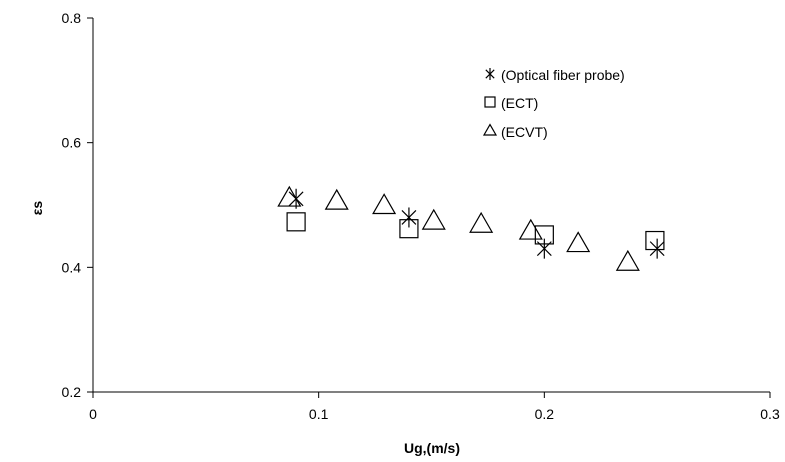 The image size is (785, 462). Describe the element at coordinates (37, 208) in the screenshot. I see `y-axis-title: εs` at that location.